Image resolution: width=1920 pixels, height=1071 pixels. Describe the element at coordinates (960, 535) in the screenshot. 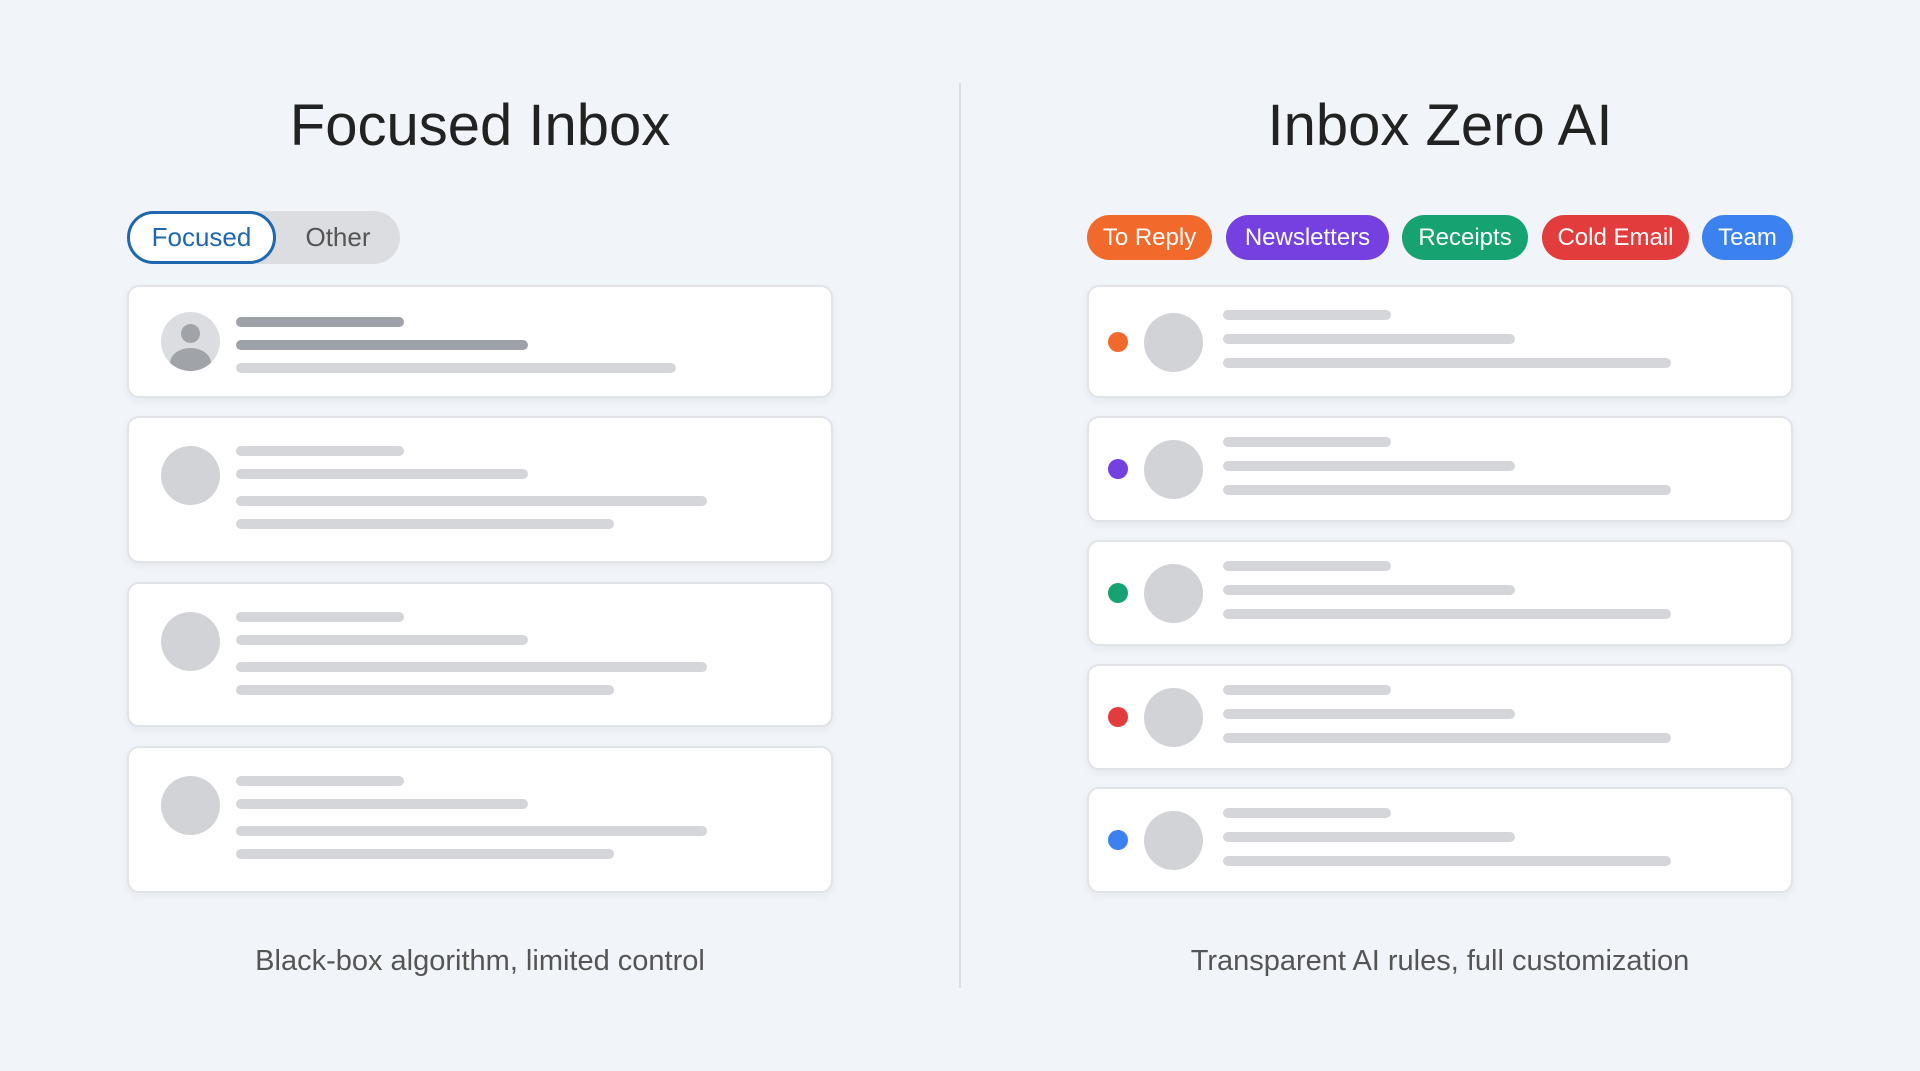

I see `divider` at that location.